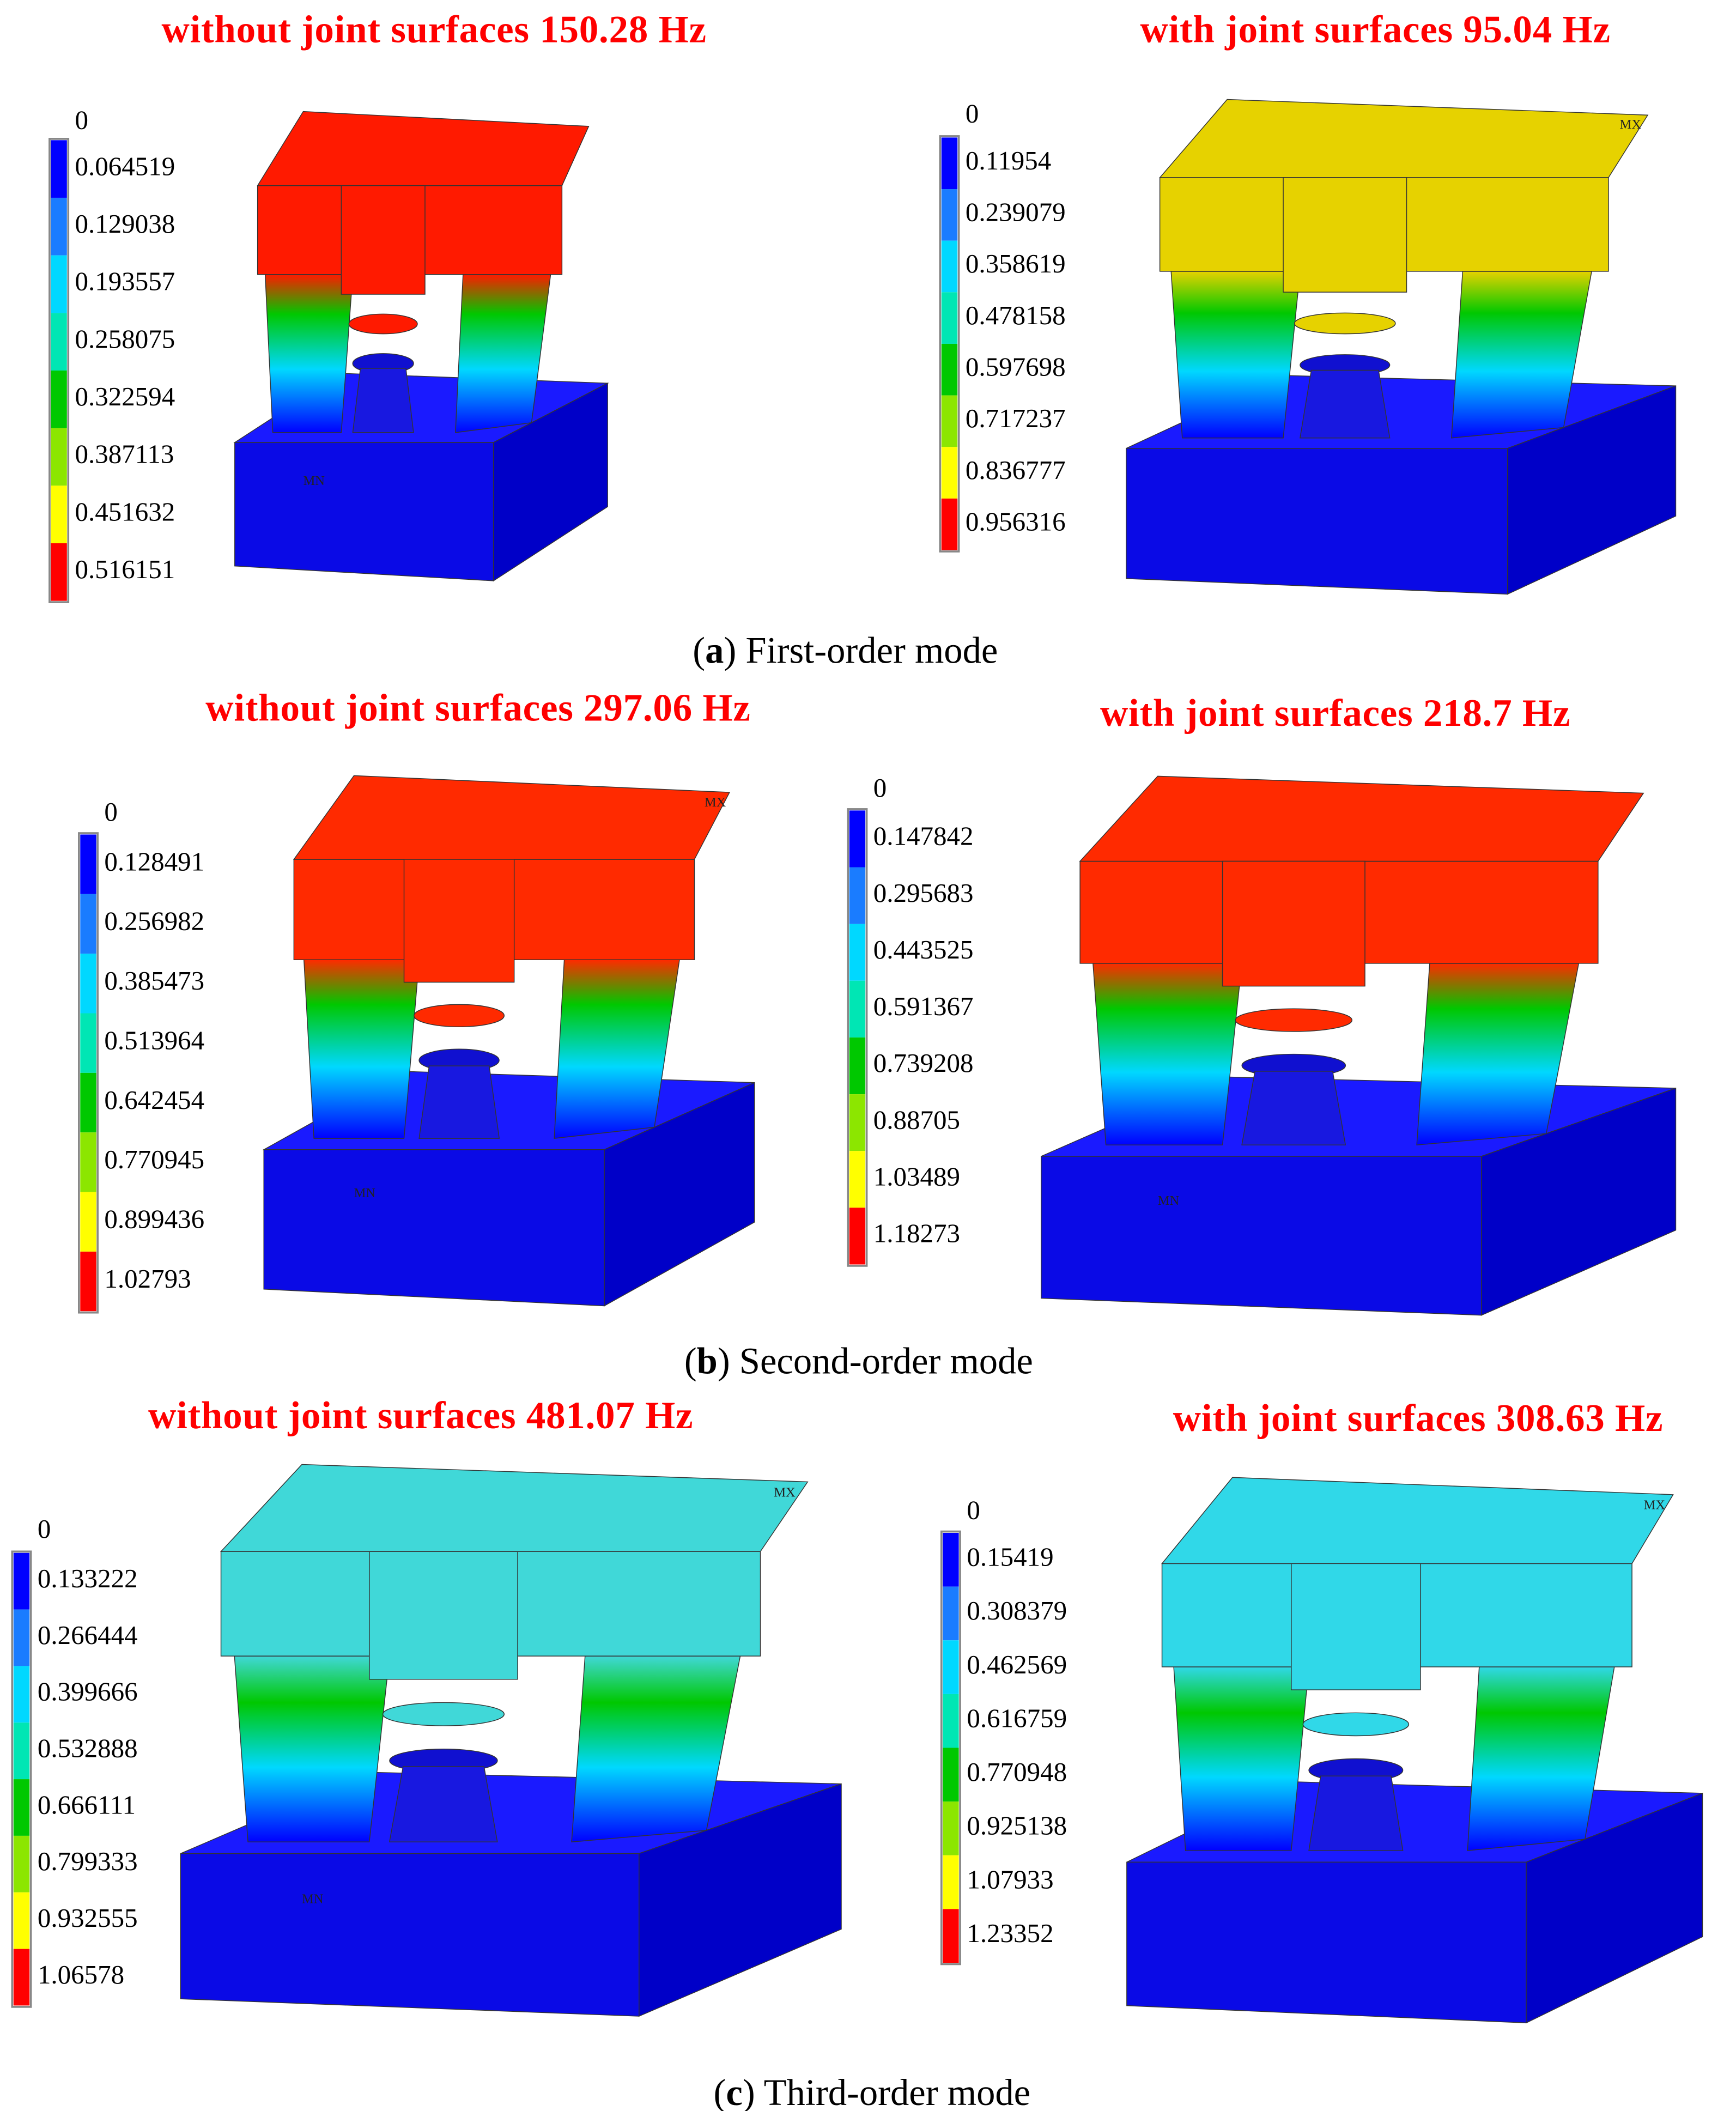 This screenshot has width=1736, height=2111. Describe the element at coordinates (1016, 315) in the screenshot. I see `legend-label: 0.478158` at that location.